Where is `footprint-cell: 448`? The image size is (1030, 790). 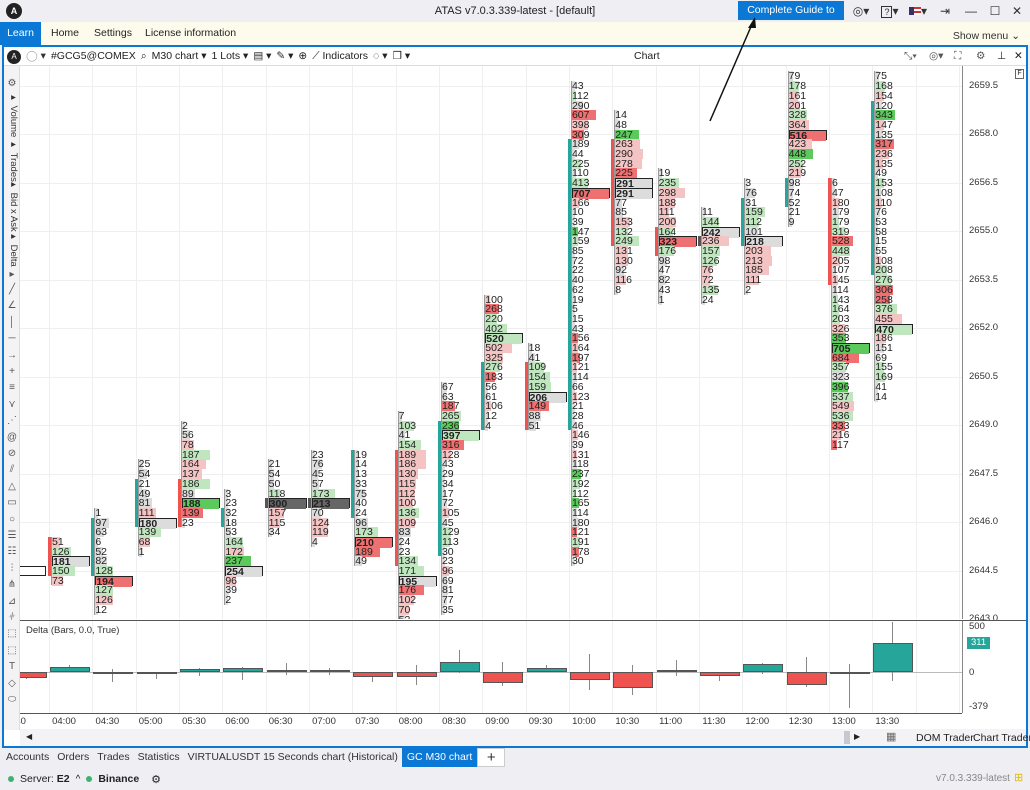 footprint-cell: 448 is located at coordinates (803, 154).